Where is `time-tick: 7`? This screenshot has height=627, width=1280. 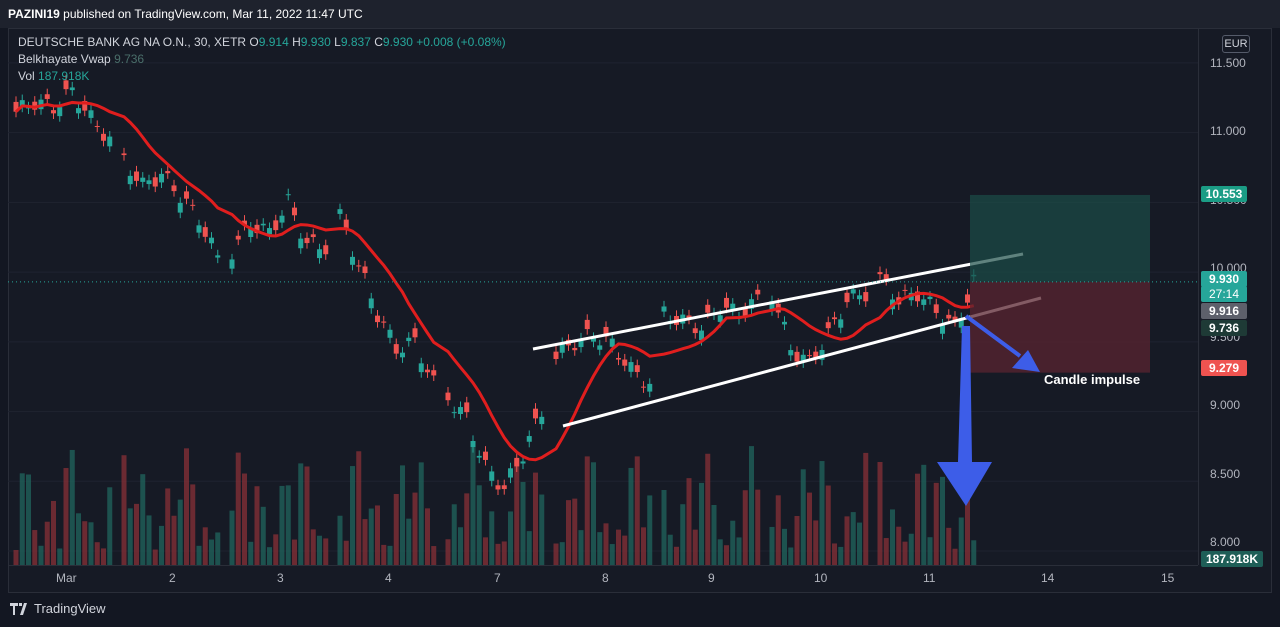 time-tick: 7 is located at coordinates (497, 578).